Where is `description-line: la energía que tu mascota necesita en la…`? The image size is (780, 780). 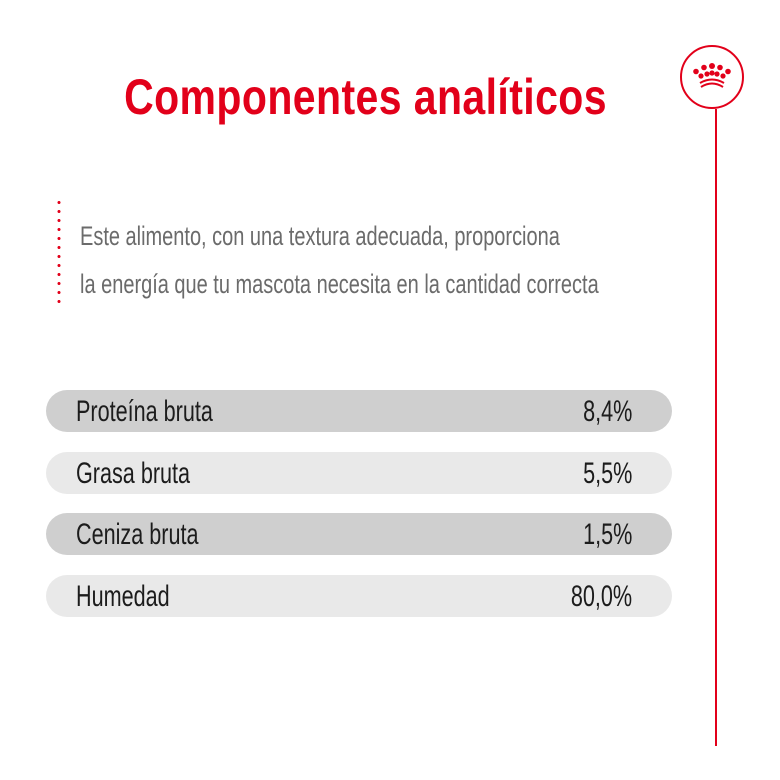
description-line: la energía que tu mascota necesita en la… is located at coordinates (339, 284).